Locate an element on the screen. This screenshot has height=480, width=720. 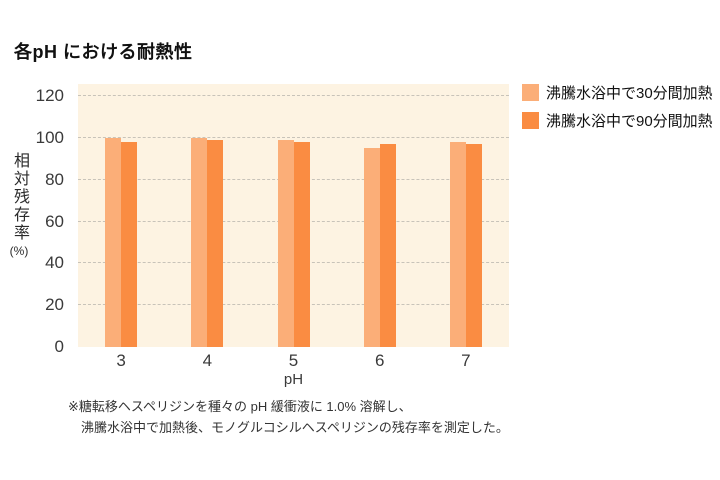
y-axis-label-text: 相対残存率 is located at coordinates (19, 197).